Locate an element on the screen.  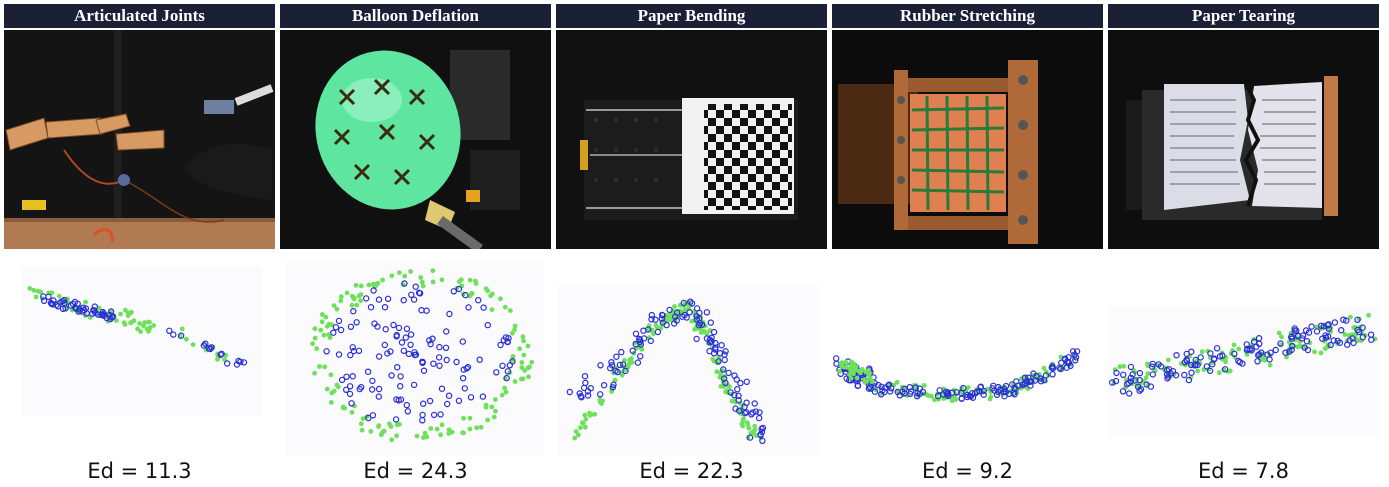
rubber-stretching-photo is located at coordinates (967, 139).